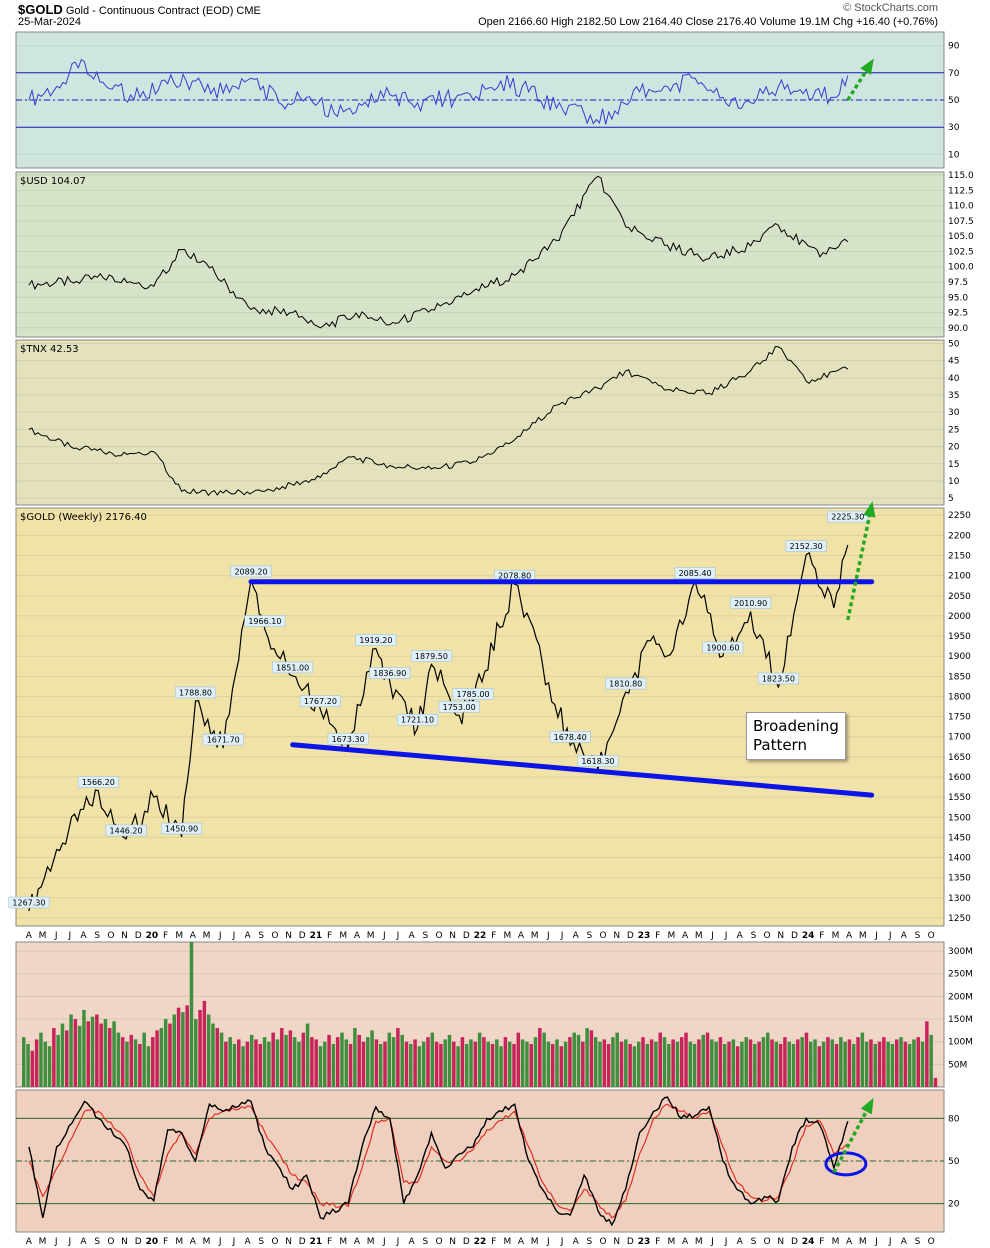 This screenshot has width=990, height=1248. Describe the element at coordinates (953, 465) in the screenshot. I see `tnx-tick-label: 15` at that location.